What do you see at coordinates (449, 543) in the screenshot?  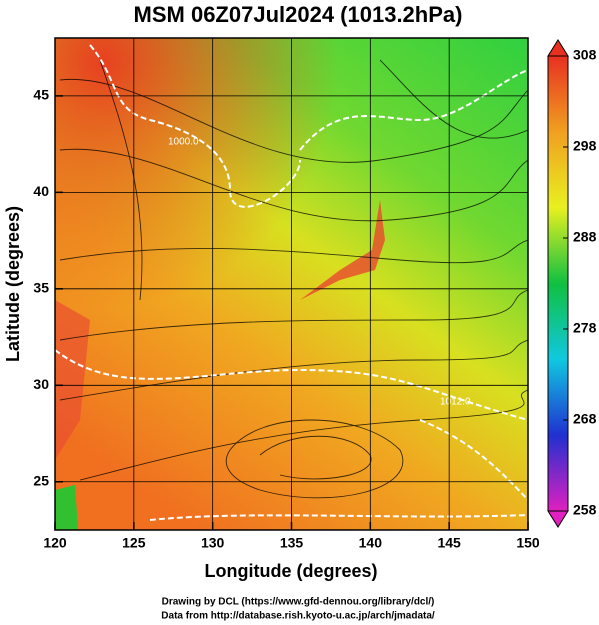 I see `x-tick-label: 145` at bounding box center [449, 543].